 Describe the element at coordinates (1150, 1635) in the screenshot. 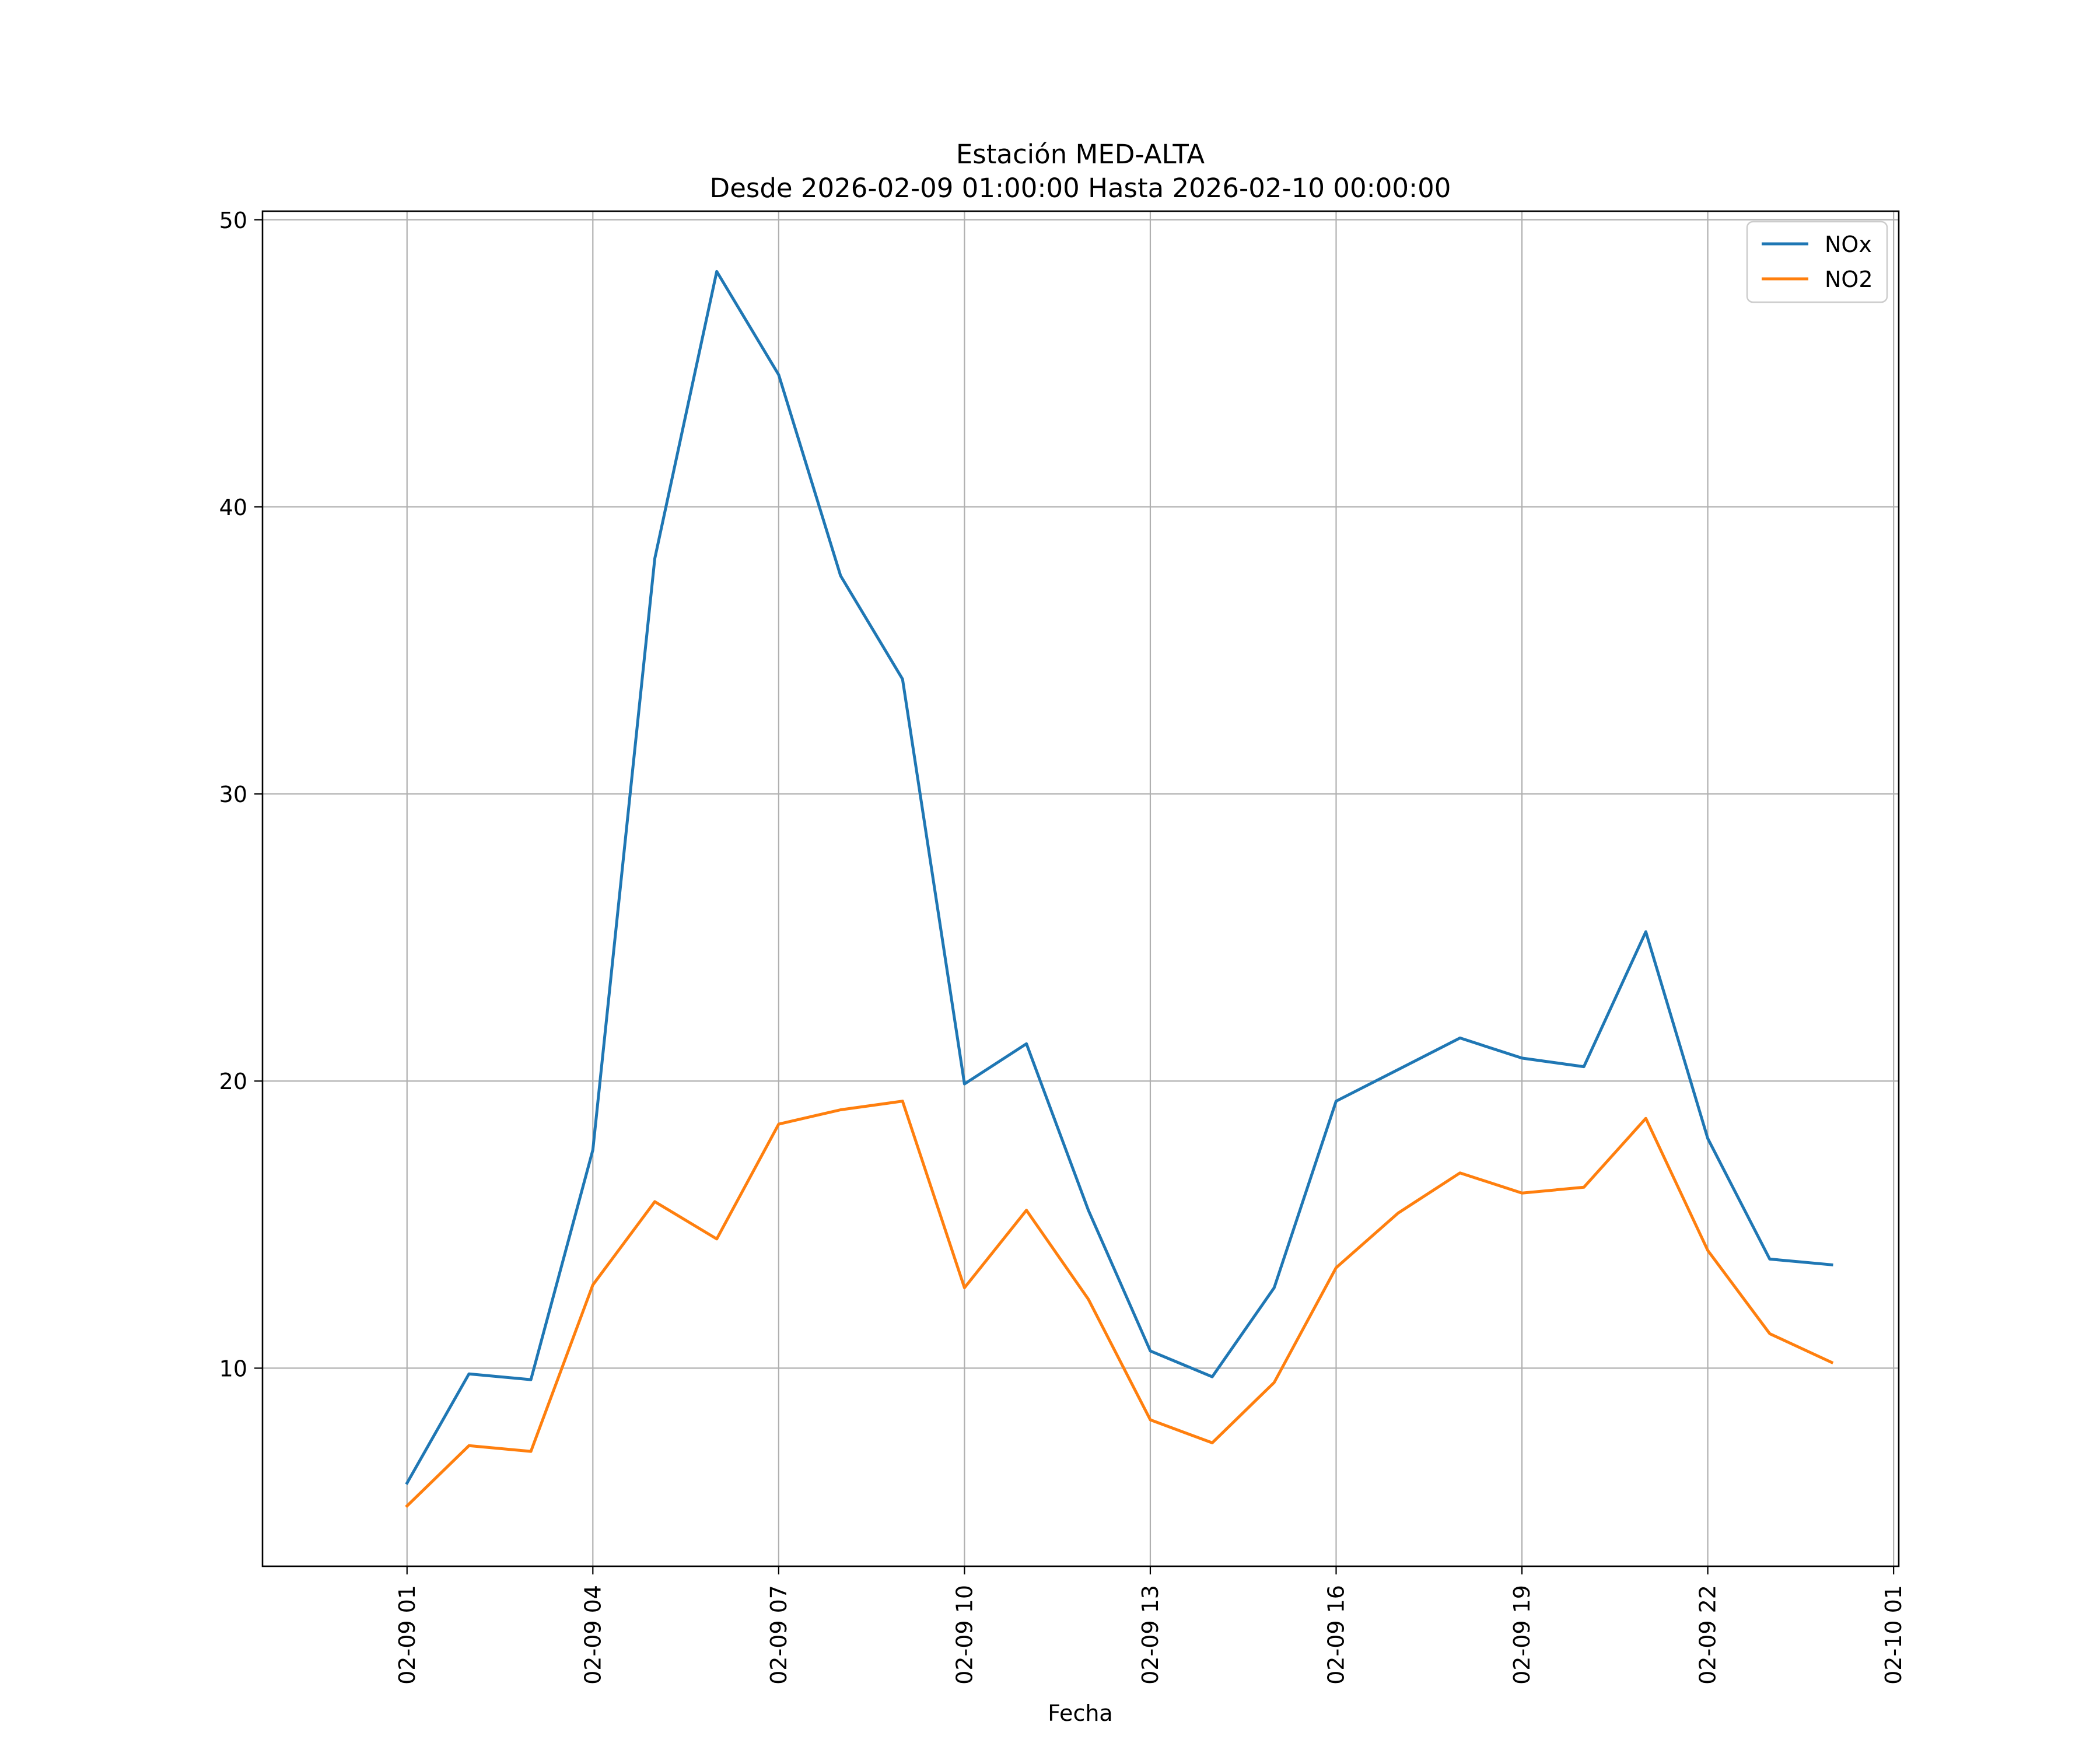

I see `x-tick-label: 02-09 13` at that location.